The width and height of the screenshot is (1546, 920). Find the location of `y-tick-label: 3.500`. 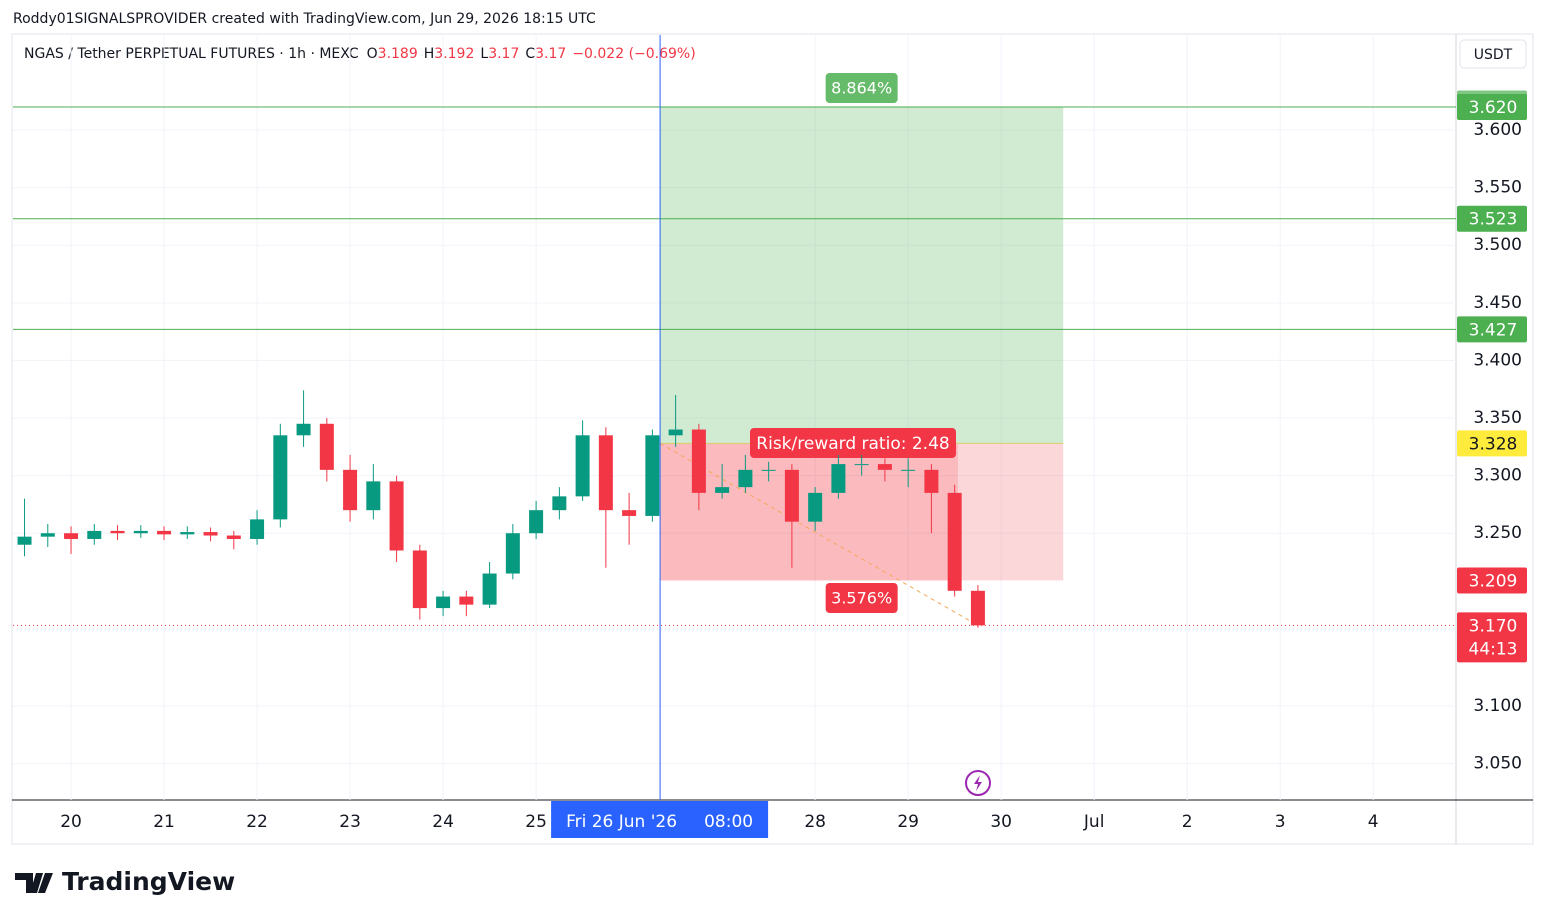

y-tick-label: 3.500 is located at coordinates (1497, 245).